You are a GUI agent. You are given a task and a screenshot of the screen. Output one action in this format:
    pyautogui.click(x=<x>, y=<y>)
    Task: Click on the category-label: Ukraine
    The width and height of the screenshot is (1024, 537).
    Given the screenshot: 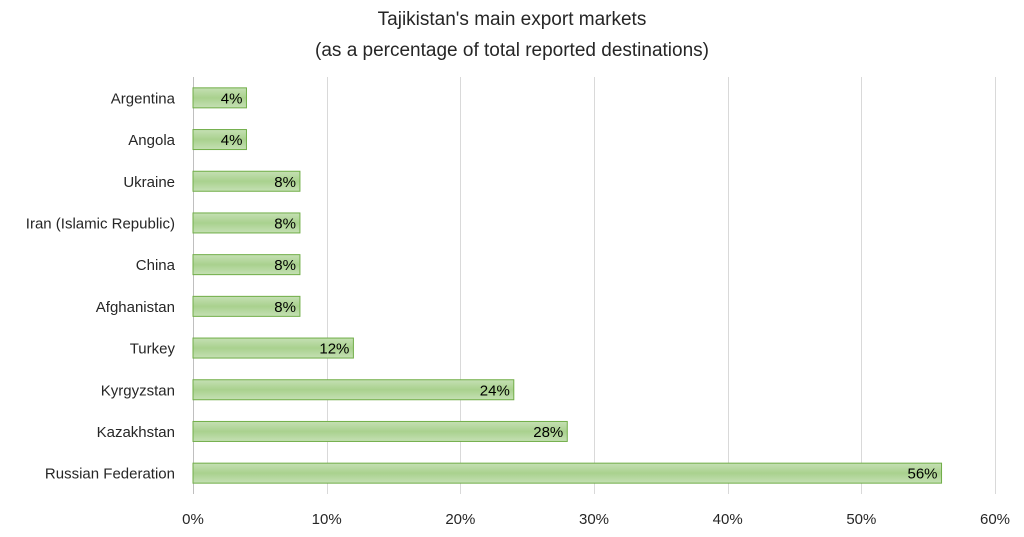 What is the action you would take?
    pyautogui.click(x=149, y=182)
    